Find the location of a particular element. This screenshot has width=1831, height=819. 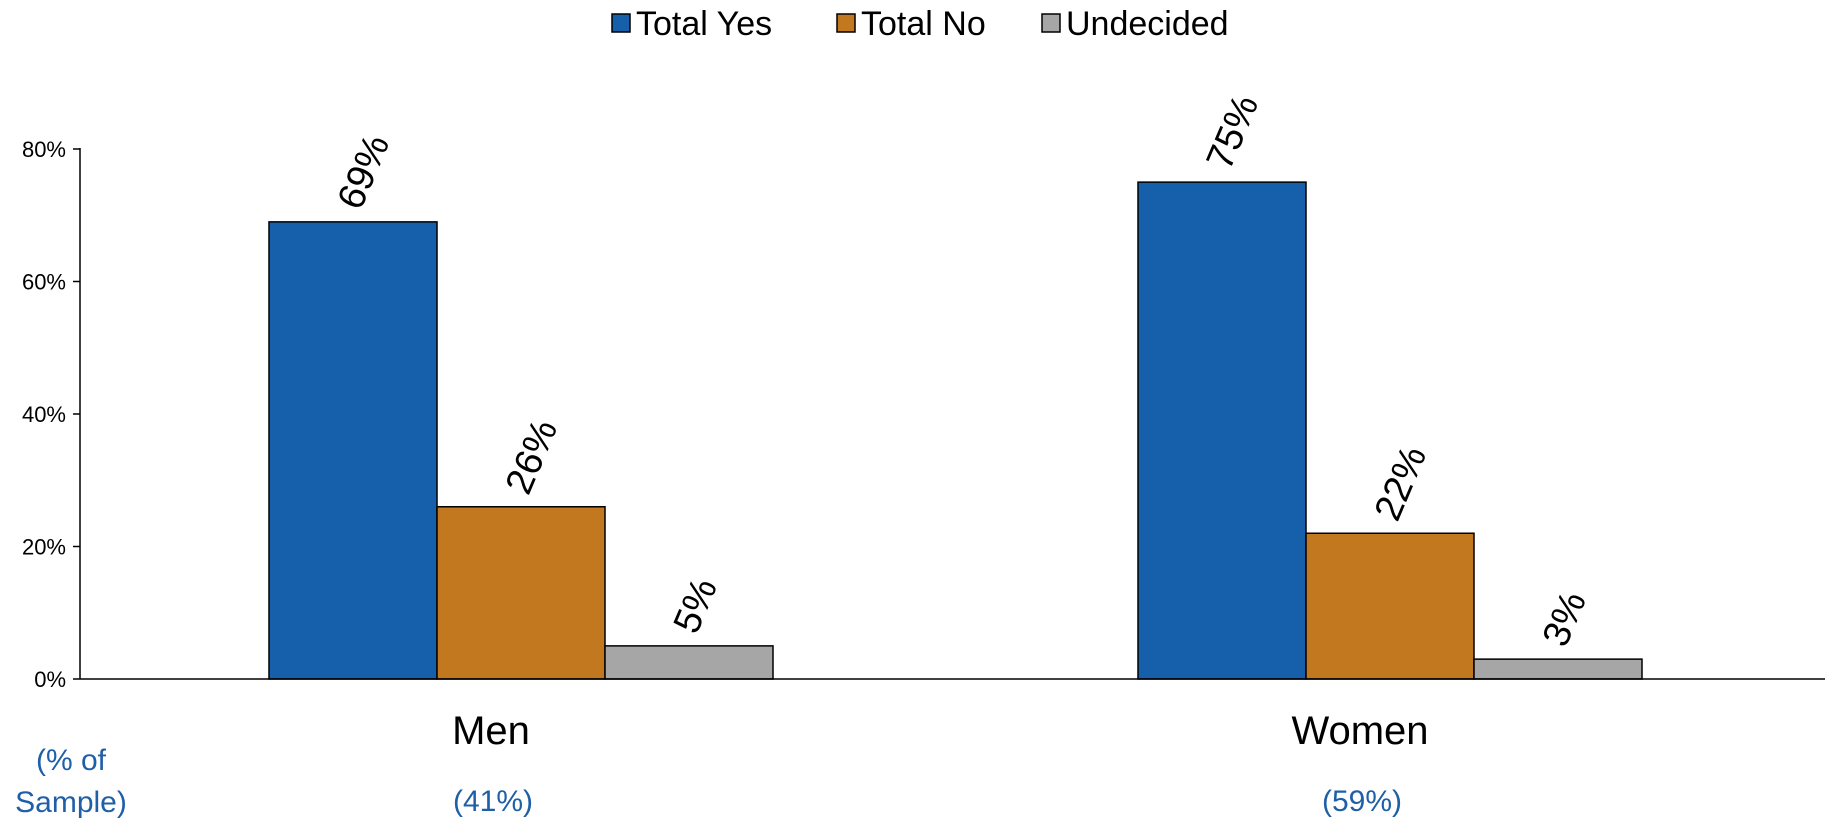

legend-swatch-undecided is located at coordinates (1051, 23).